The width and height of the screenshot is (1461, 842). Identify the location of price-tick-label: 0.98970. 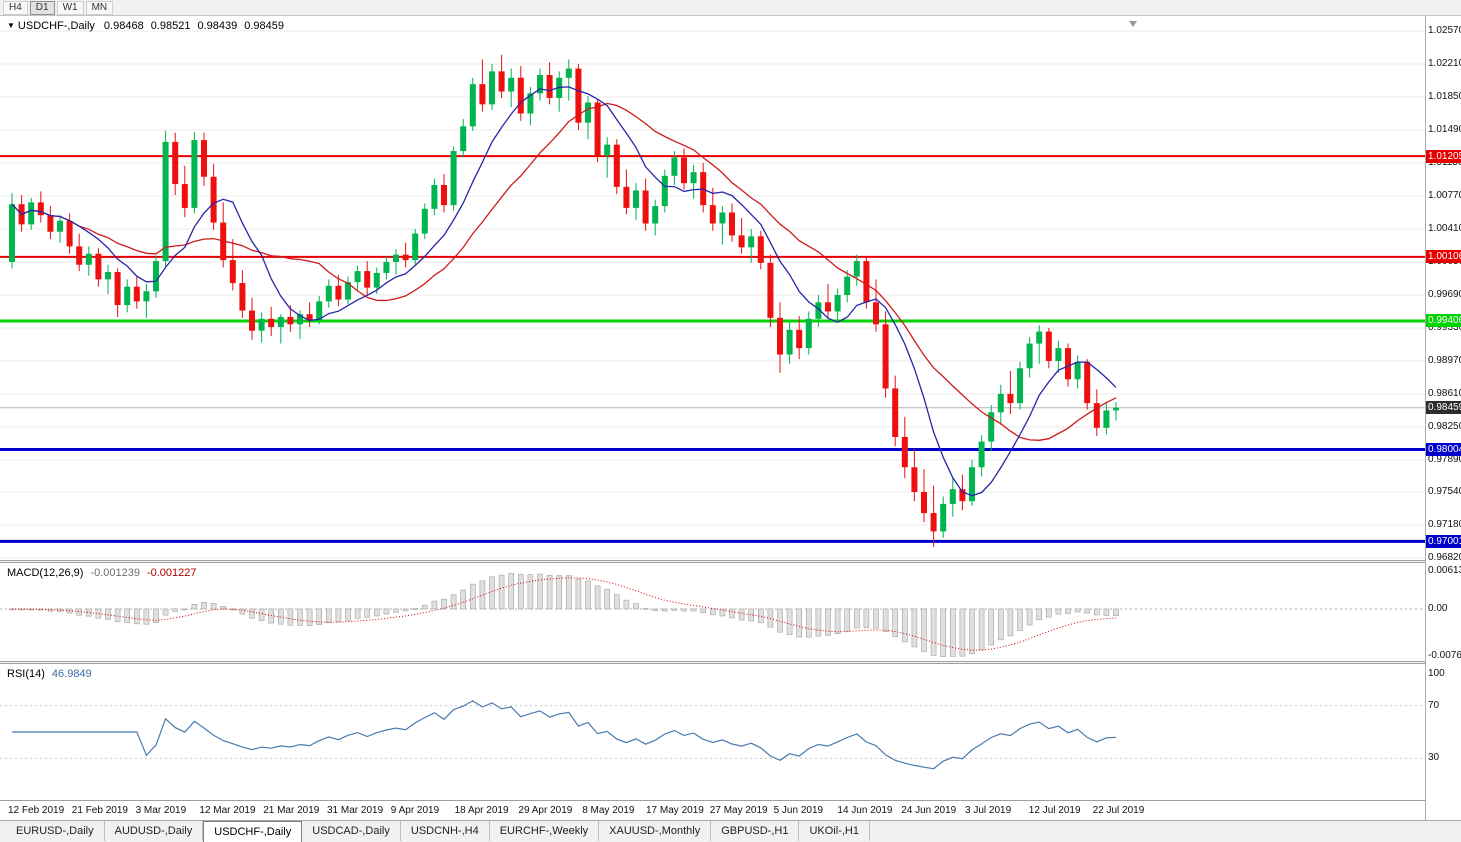
(1444, 360).